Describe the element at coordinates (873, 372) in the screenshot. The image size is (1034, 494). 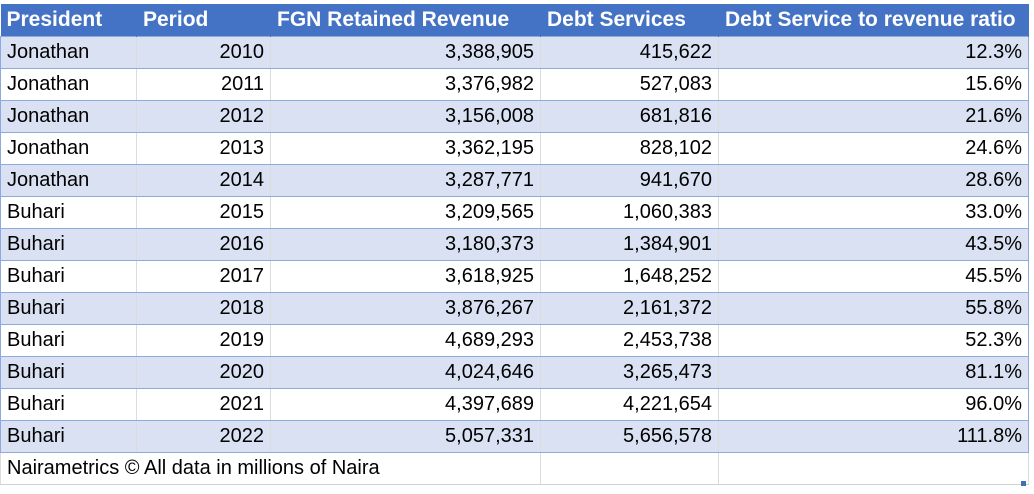
I see `cell-ratio: 81.1%` at that location.